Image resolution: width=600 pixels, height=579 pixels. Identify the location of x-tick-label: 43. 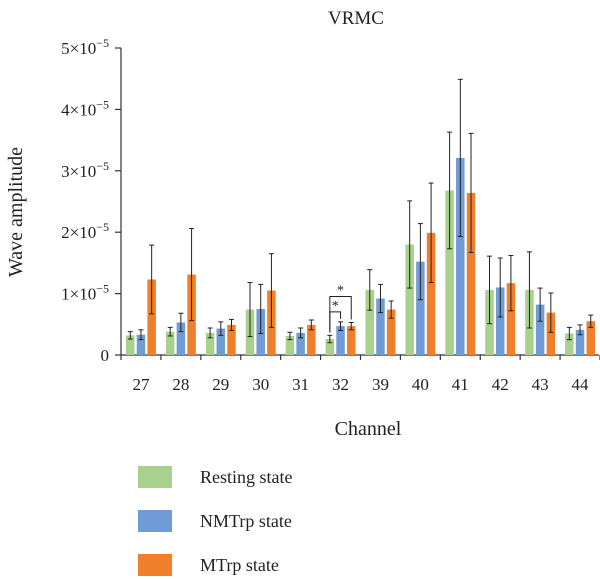
(540, 384).